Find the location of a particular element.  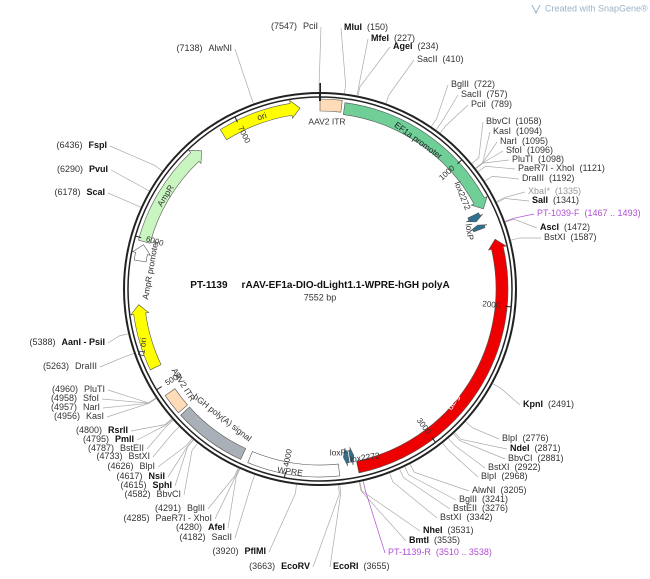

site-position: (1341) is located at coordinates (566, 200).